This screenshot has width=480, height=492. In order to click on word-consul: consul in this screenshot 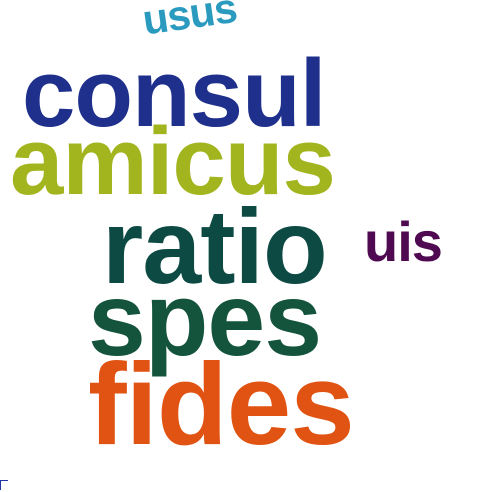, I will do `click(174, 93)`.